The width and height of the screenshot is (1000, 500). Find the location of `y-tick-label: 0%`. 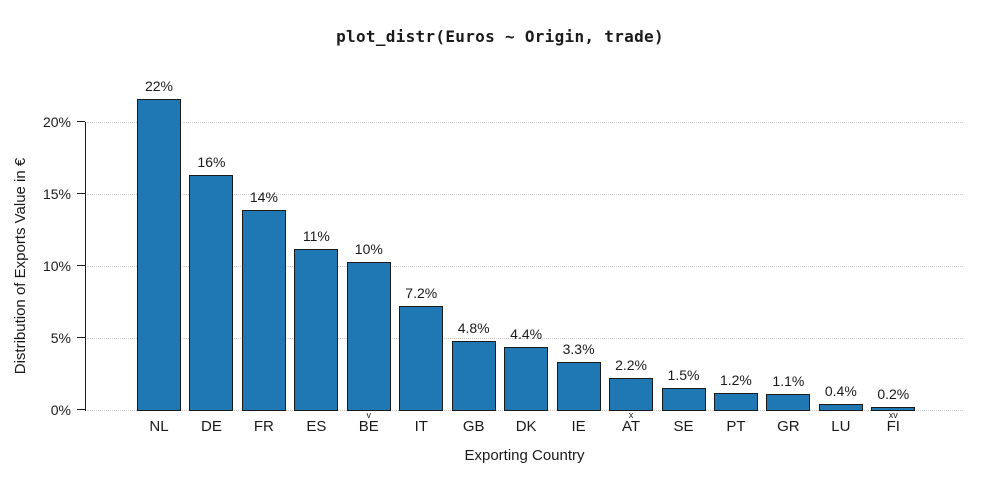

y-tick-label: 0% is located at coordinates (60, 410).